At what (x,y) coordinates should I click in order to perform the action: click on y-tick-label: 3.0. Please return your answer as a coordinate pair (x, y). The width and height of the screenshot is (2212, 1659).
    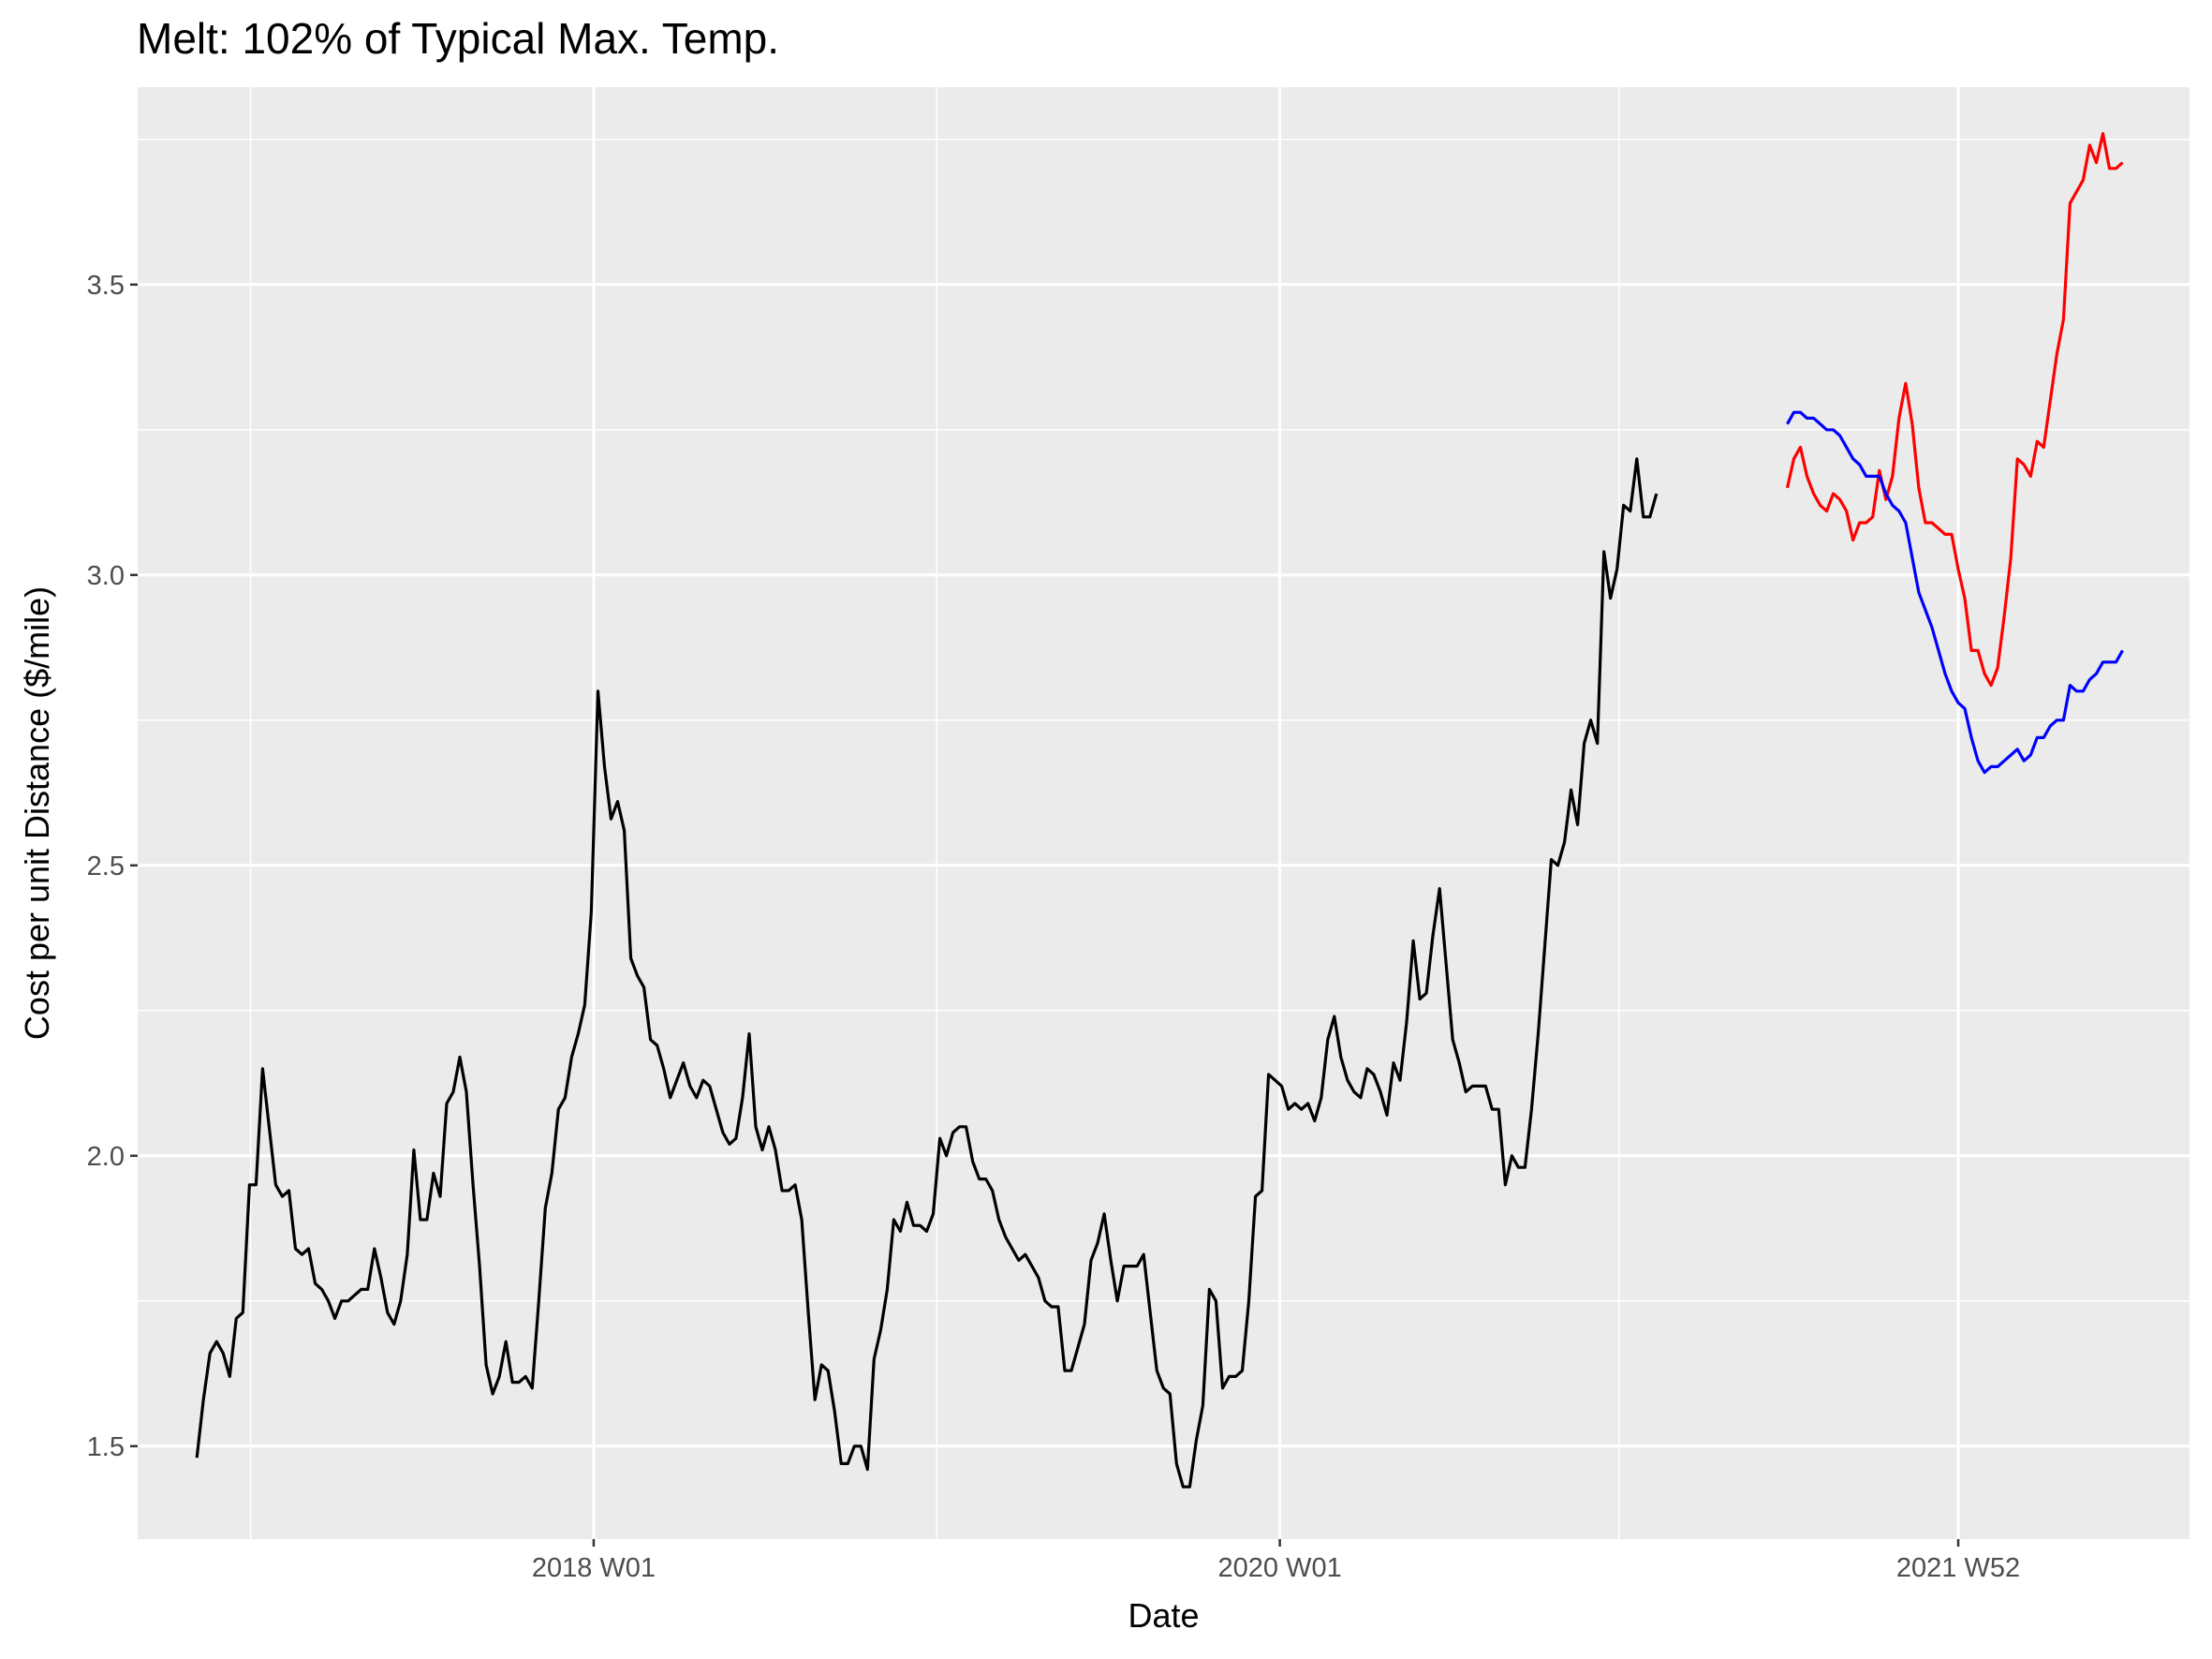
    Looking at the image, I should click on (106, 576).